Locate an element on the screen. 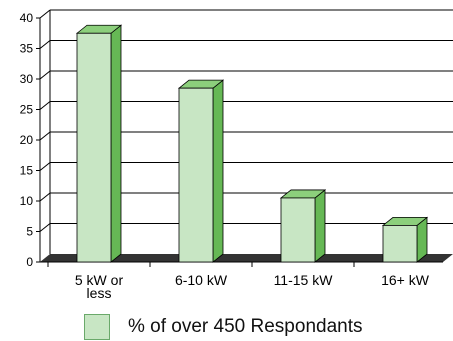 The image size is (453, 341). y-tick-labels: 0 5 10 15 20 25 30 35 40 is located at coordinates (27, 140).